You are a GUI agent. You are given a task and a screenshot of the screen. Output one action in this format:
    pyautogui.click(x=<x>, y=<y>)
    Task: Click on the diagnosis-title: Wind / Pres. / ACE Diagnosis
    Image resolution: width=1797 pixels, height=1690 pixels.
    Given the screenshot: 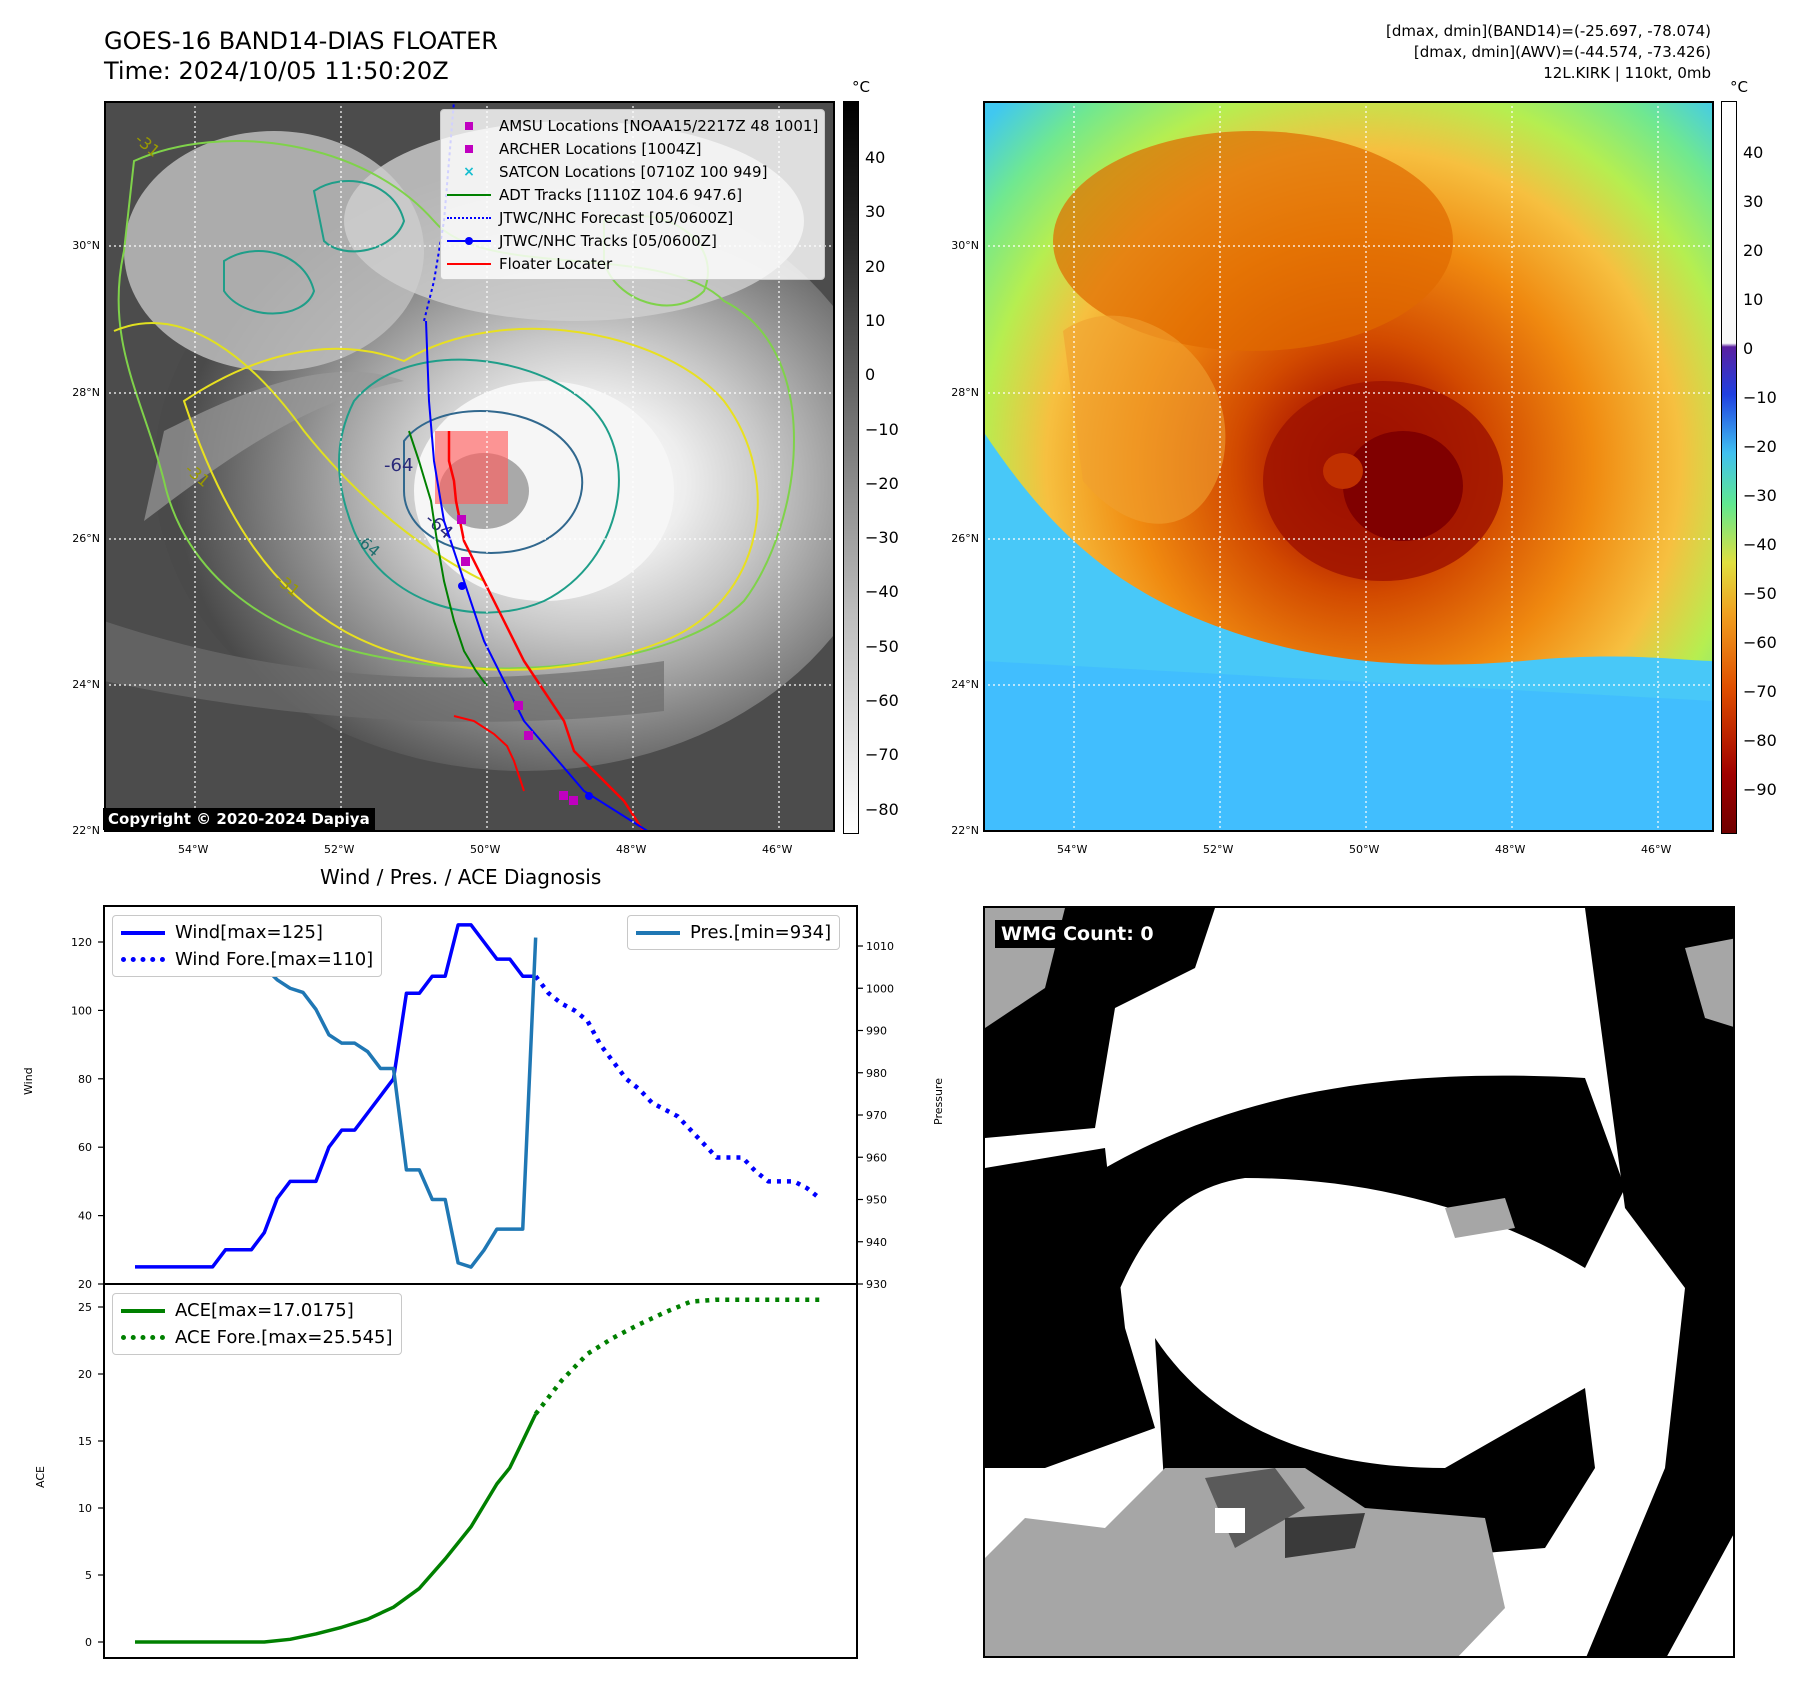 What is the action you would take?
    pyautogui.click(x=461, y=877)
    